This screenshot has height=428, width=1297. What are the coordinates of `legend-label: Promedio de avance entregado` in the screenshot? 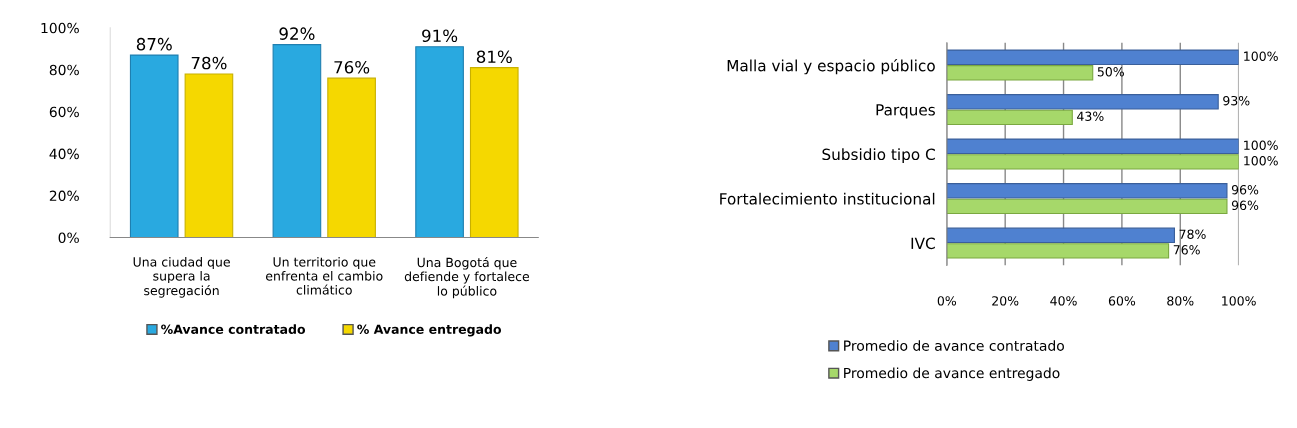 It's located at (952, 374).